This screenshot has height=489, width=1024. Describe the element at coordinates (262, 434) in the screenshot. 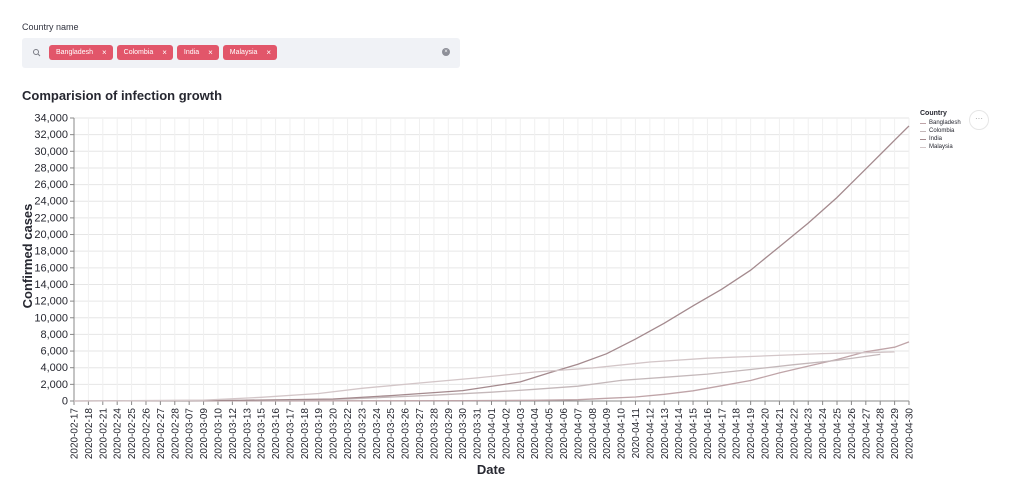

I see `x-tick-label: 2020-03-15` at that location.